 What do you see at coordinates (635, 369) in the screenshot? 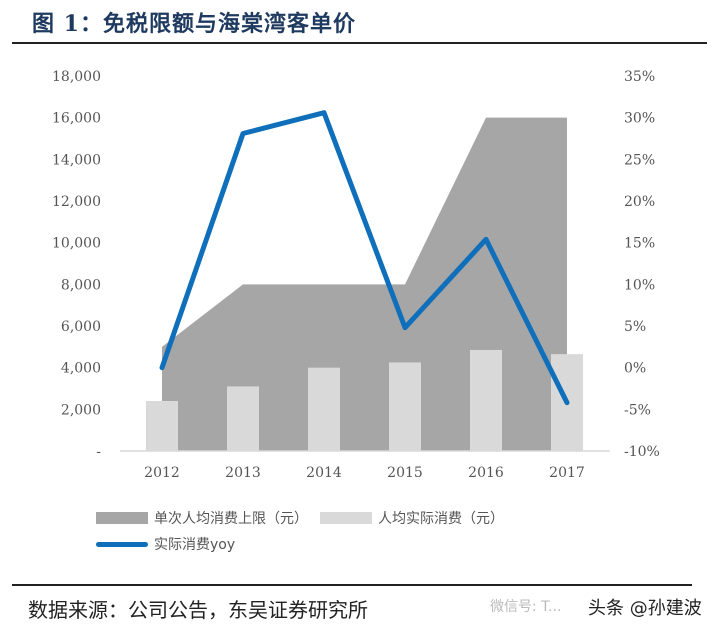
I see `svg-text: 0%` at bounding box center [635, 369].